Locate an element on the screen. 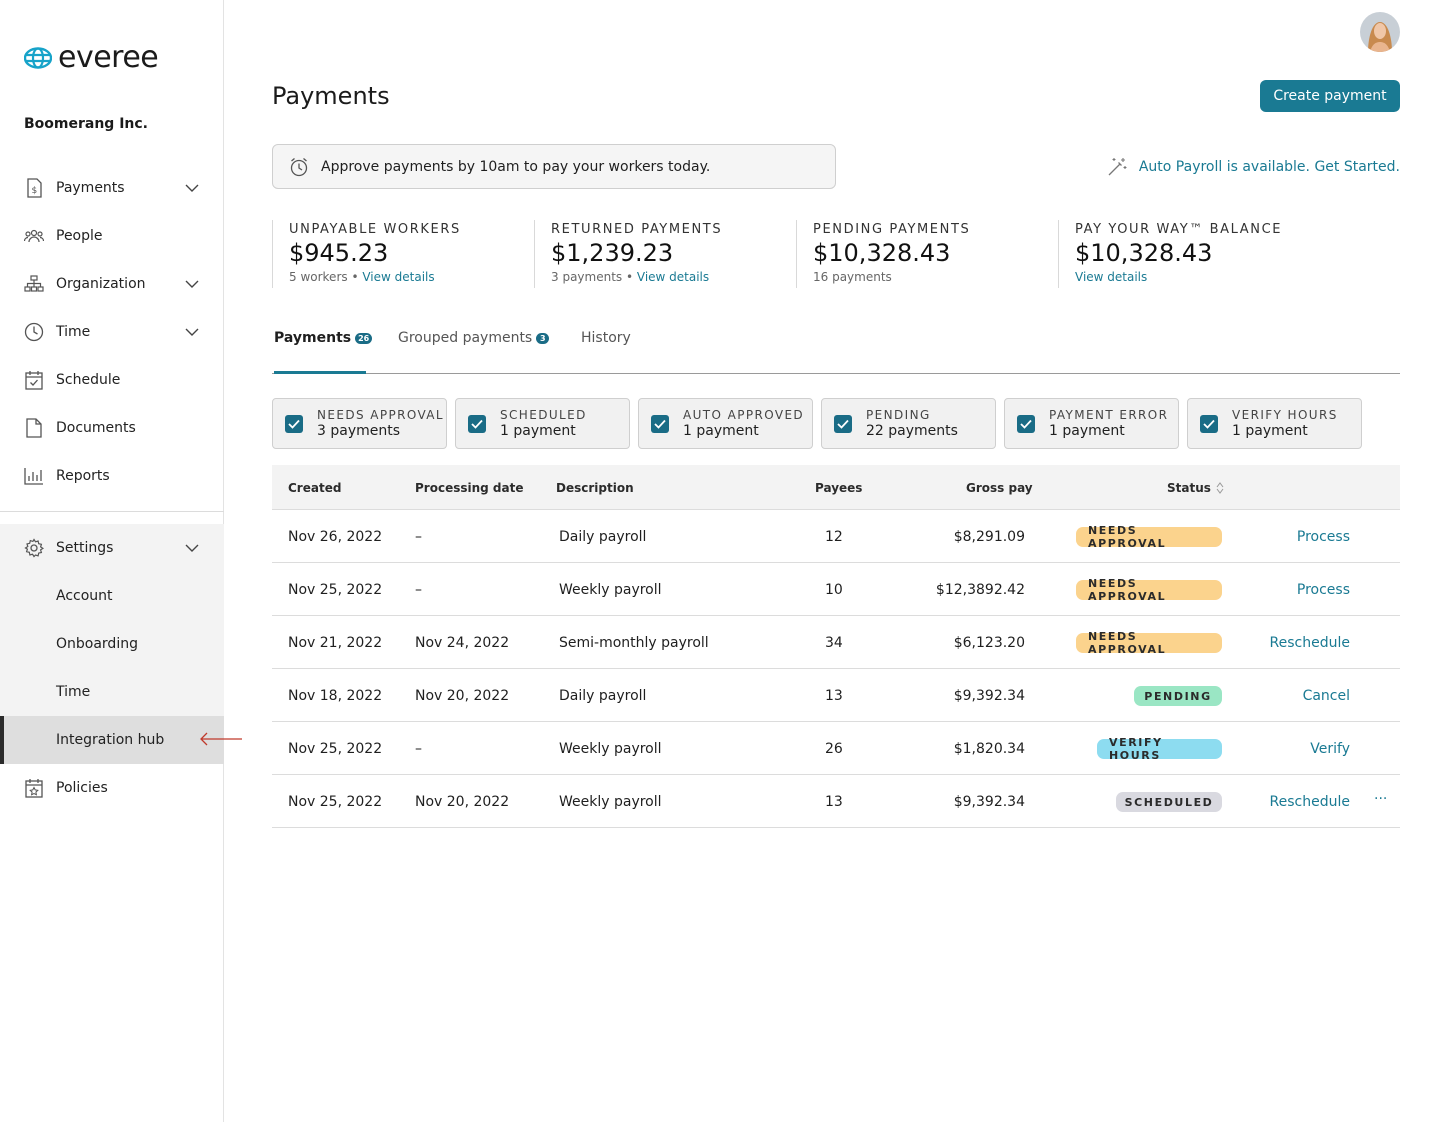 Image resolution: width=1448 pixels, height=1122 pixels. sidebar-subitem-time: Time is located at coordinates (73, 692).